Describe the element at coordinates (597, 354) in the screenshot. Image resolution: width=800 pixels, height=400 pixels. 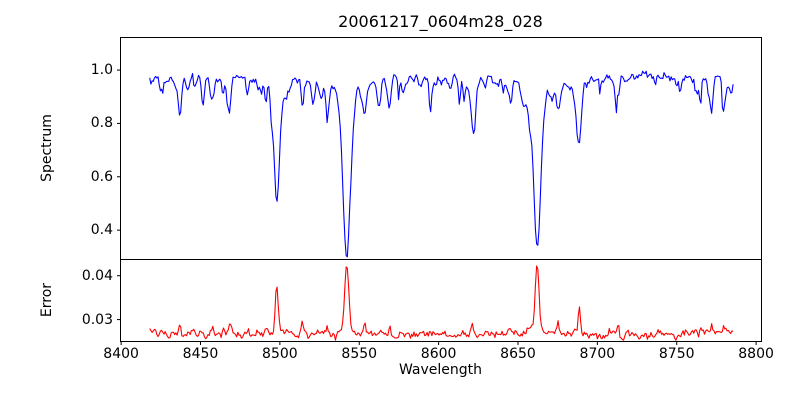
I see `x-tick-label: 8700` at that location.